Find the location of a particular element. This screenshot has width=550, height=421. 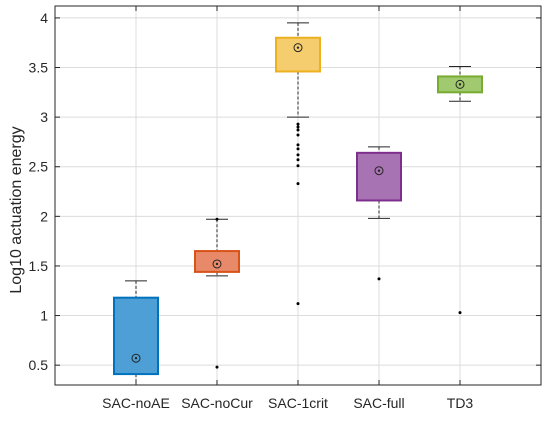

y-axis-label: Log10 actuation energy is located at coordinates (16, 209).